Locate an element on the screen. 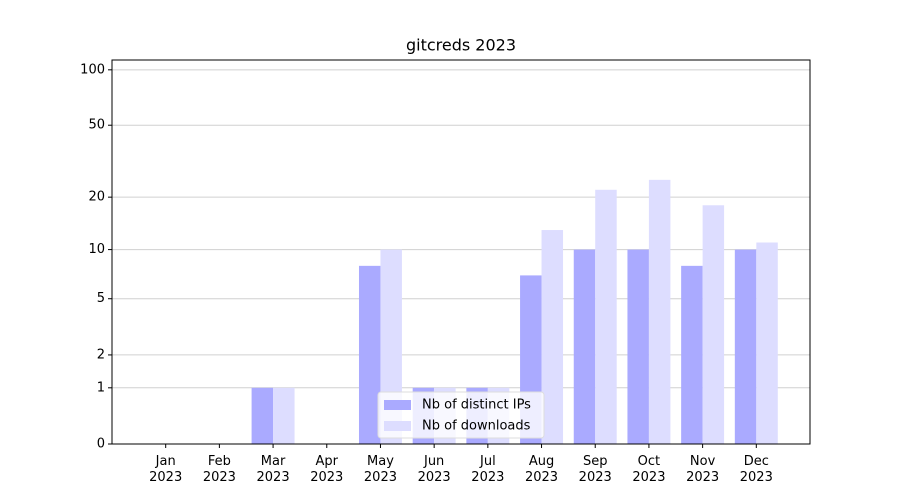 Image resolution: width=900 pixels, height=504 pixels. x-tick-label-line: May is located at coordinates (380, 461).